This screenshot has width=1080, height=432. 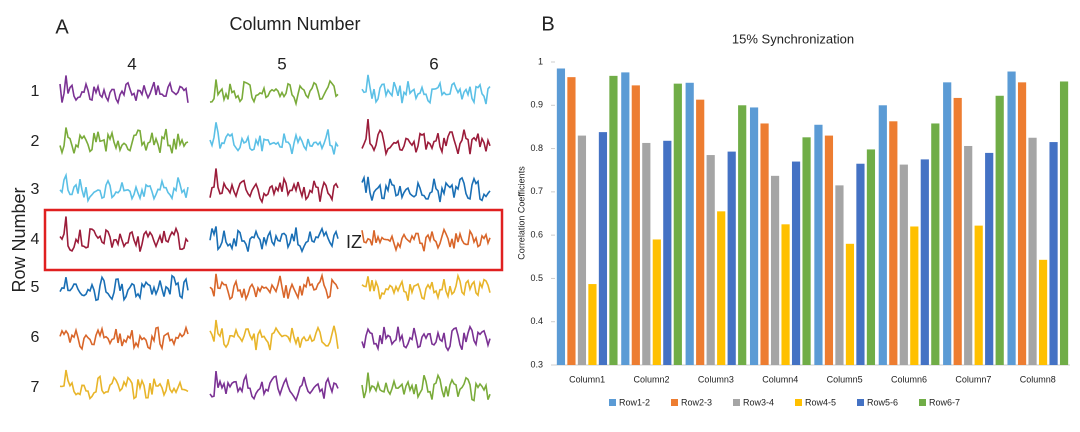 I want to click on highlight-box, so click(x=273, y=240).